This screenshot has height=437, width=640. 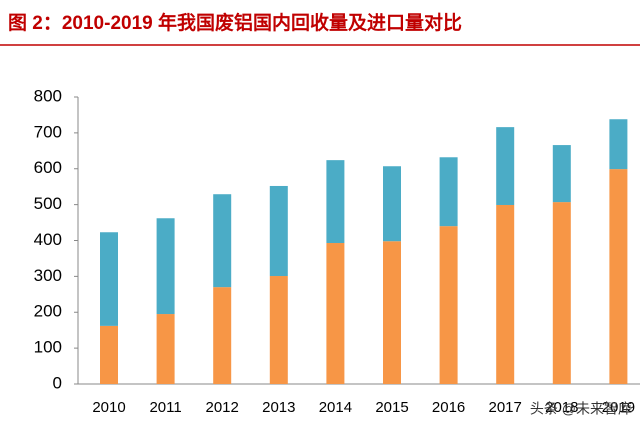 What do you see at coordinates (48, 275) in the screenshot?
I see `y-tick-label: 300` at bounding box center [48, 275].